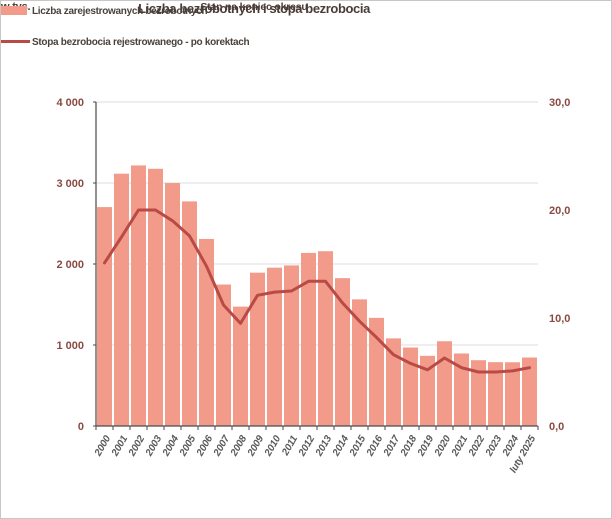 The width and height of the screenshot is (612, 519). Describe the element at coordinates (119, 445) in the screenshot. I see `x-axis-label-2001: 2001` at that location.